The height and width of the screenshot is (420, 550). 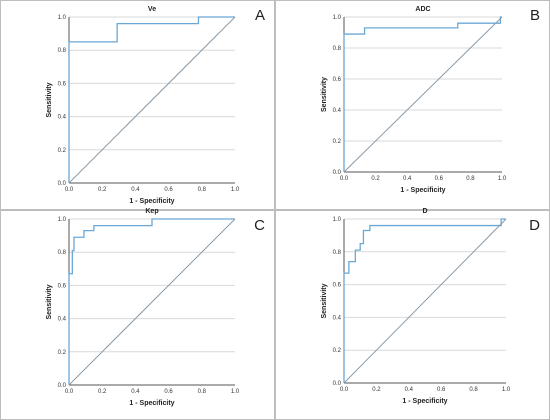 I want to click on panel-letter: D, so click(x=534, y=225).